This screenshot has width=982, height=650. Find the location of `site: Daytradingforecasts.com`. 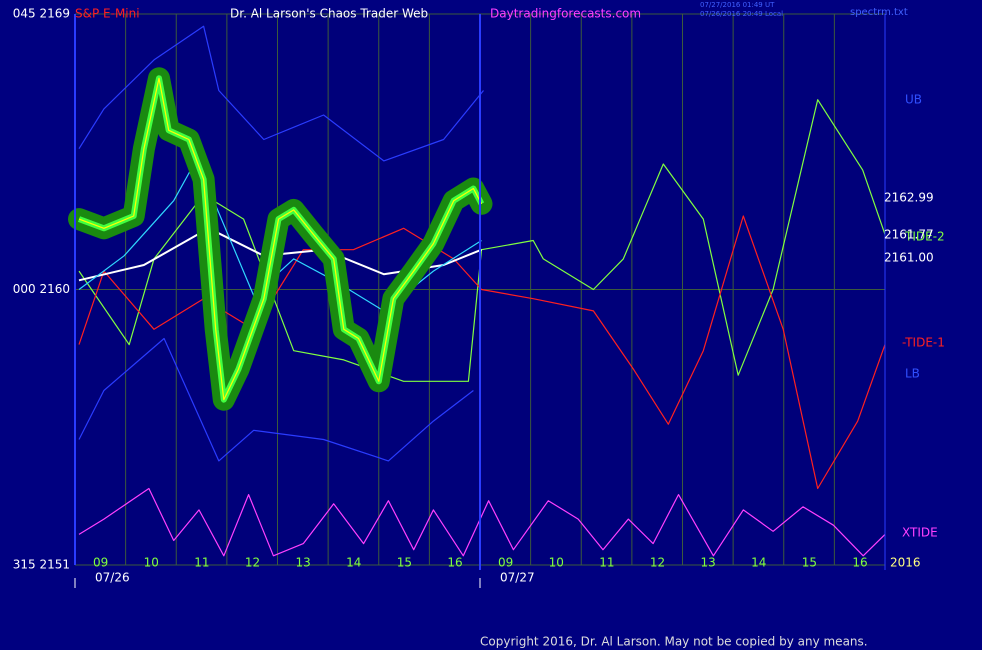

site: Daytradingforecasts.com is located at coordinates (565, 14).